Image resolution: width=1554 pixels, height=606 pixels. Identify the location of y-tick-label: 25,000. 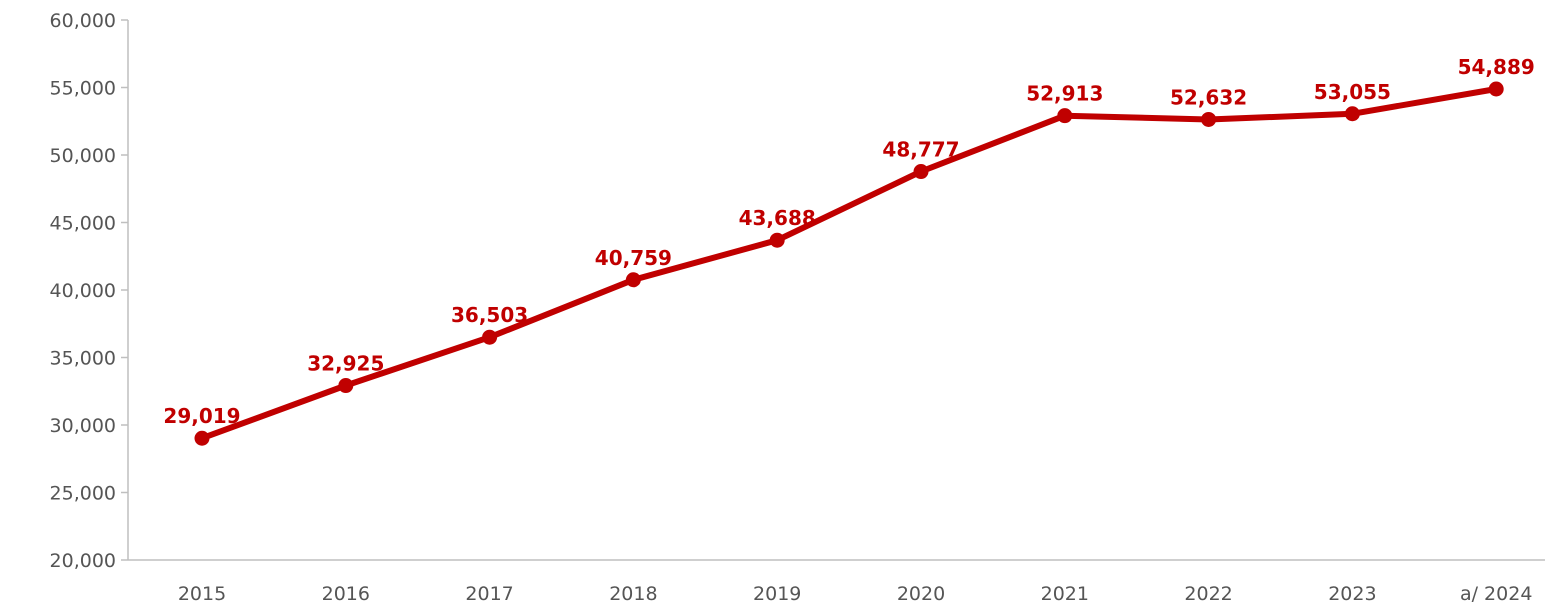
(83, 494).